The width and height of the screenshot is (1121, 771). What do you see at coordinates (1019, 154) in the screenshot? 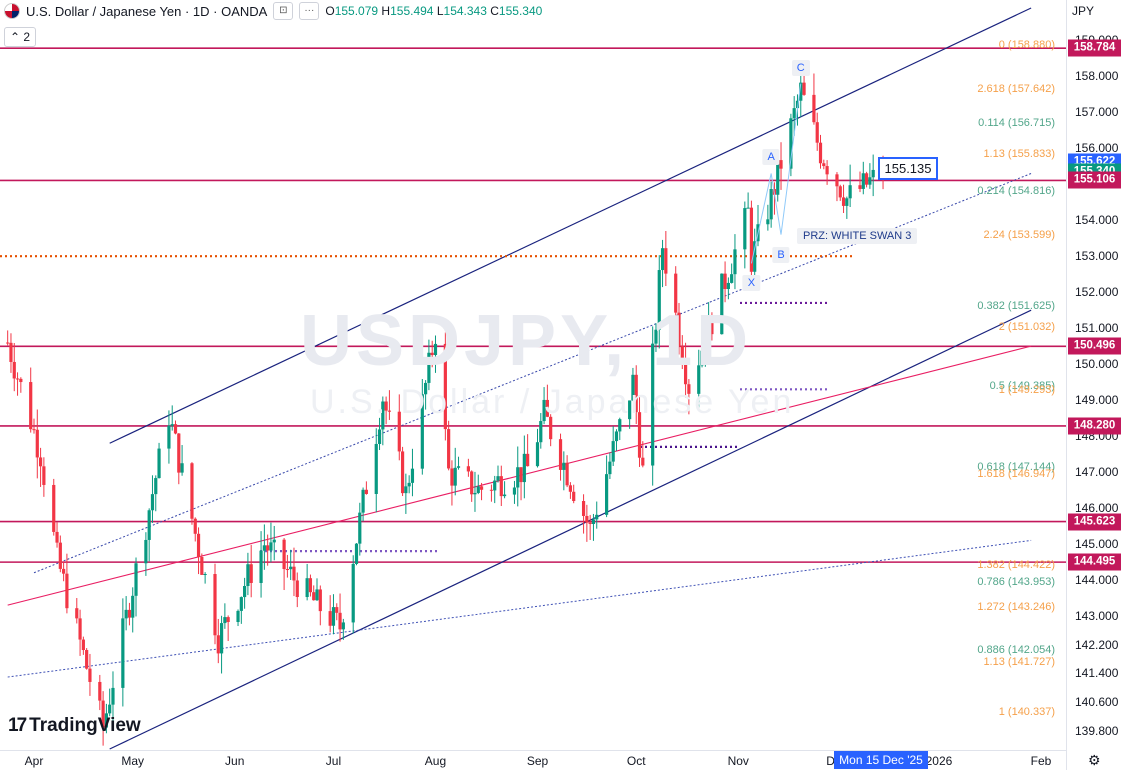
I see `fib-level-label: 1.13 (155.833)` at bounding box center [1019, 154].